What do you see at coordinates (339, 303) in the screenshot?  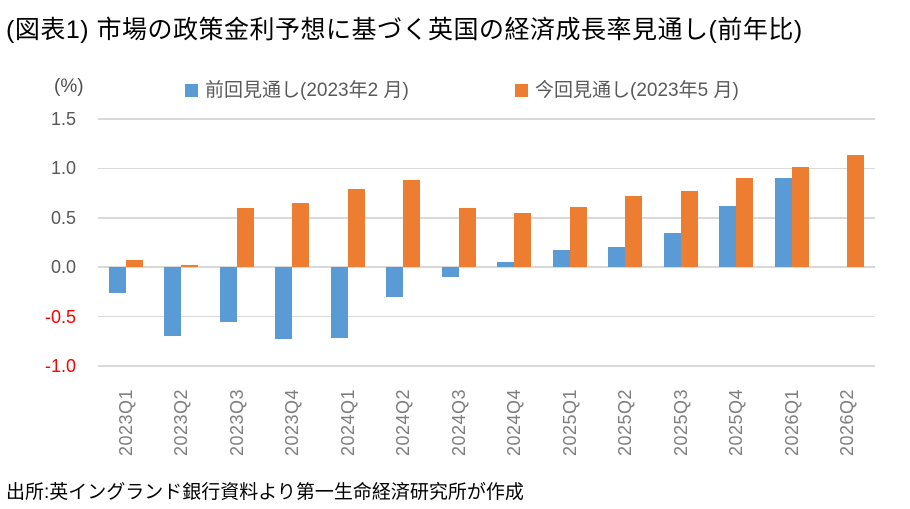 I see `bar-2024Q1-previous` at bounding box center [339, 303].